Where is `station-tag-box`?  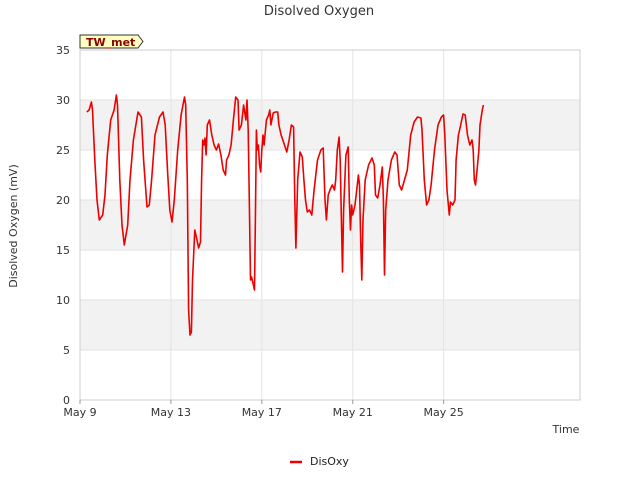 station-tag-box is located at coordinates (111, 41).